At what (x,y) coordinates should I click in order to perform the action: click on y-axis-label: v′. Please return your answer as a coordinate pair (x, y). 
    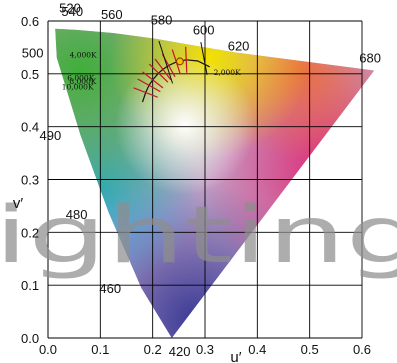
    Looking at the image, I should click on (18, 203).